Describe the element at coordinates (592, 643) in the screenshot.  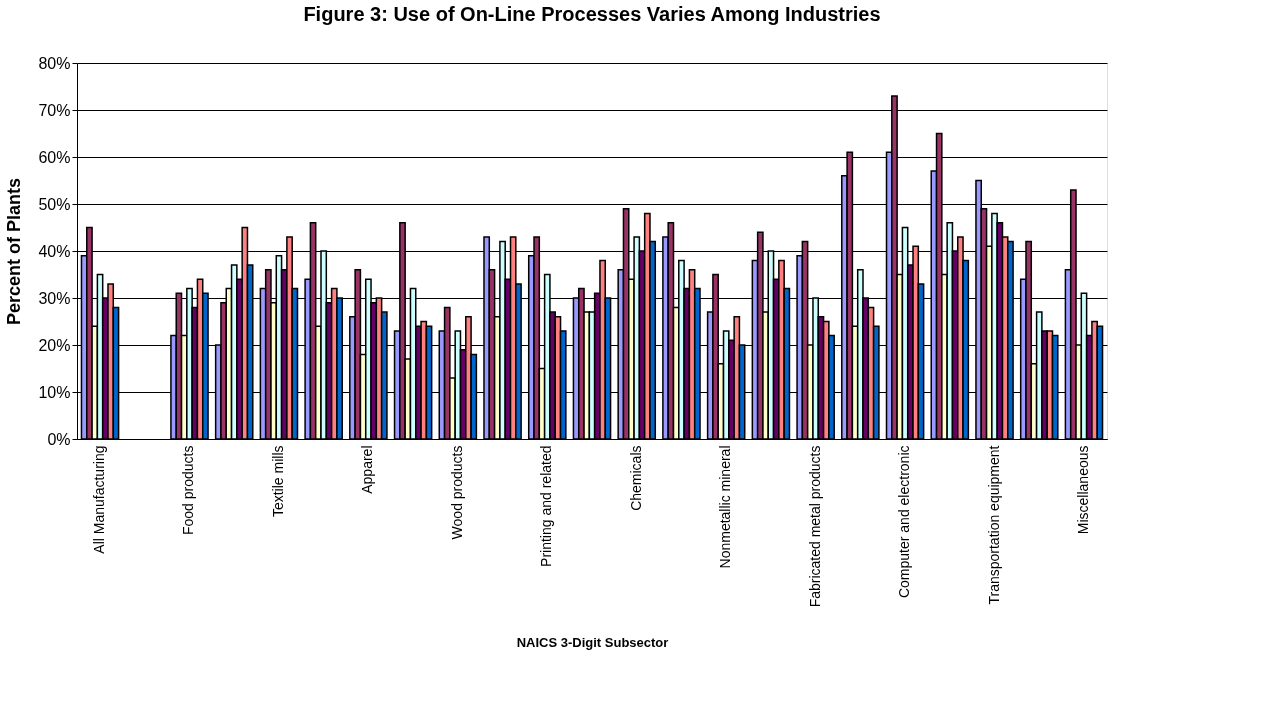
I see `x-axis-title: NAICS 3-Digit Subsector` at that location.